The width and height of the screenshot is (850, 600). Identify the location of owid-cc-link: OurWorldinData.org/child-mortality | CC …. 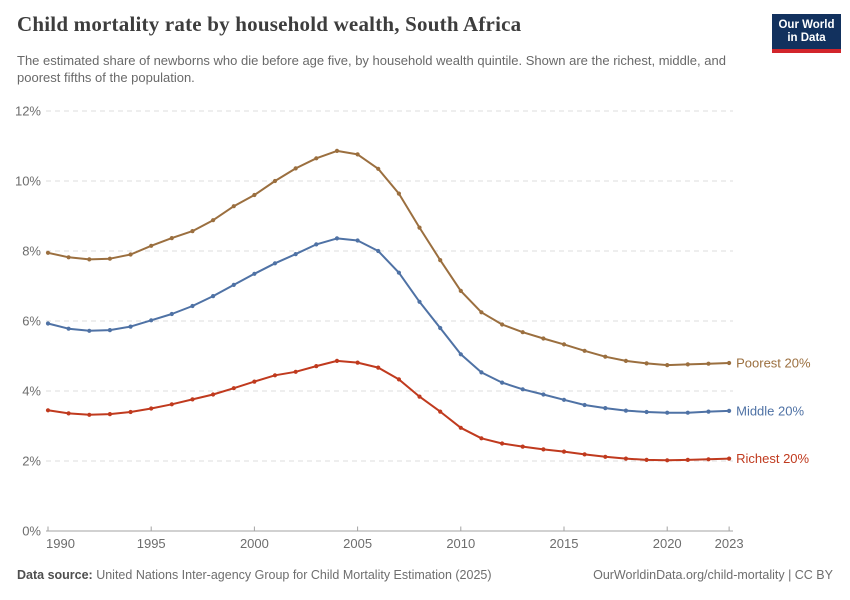
(713, 575).